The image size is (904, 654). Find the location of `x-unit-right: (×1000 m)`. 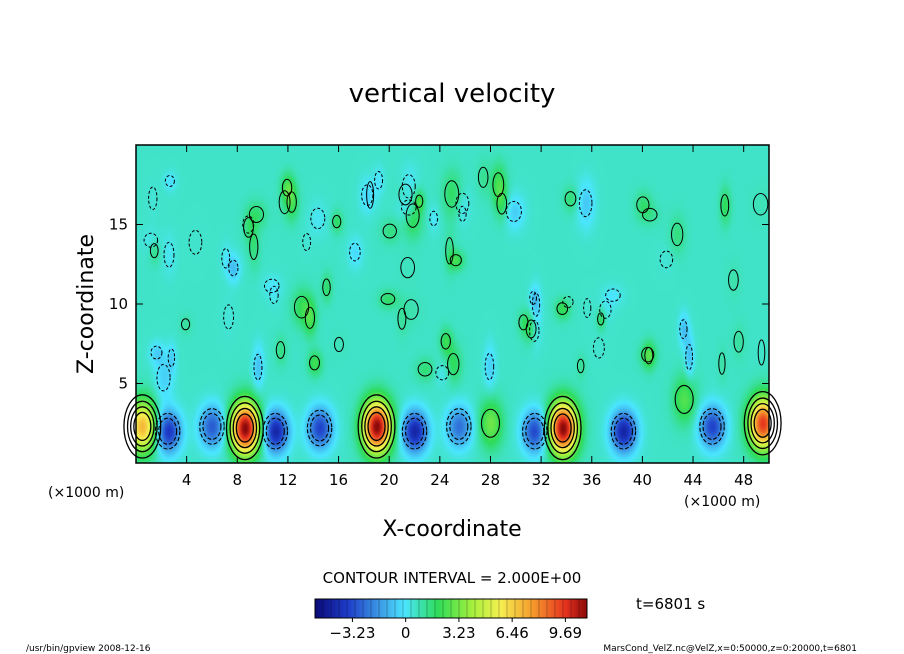

x-unit-right: (×1000 m) is located at coordinates (722, 502).